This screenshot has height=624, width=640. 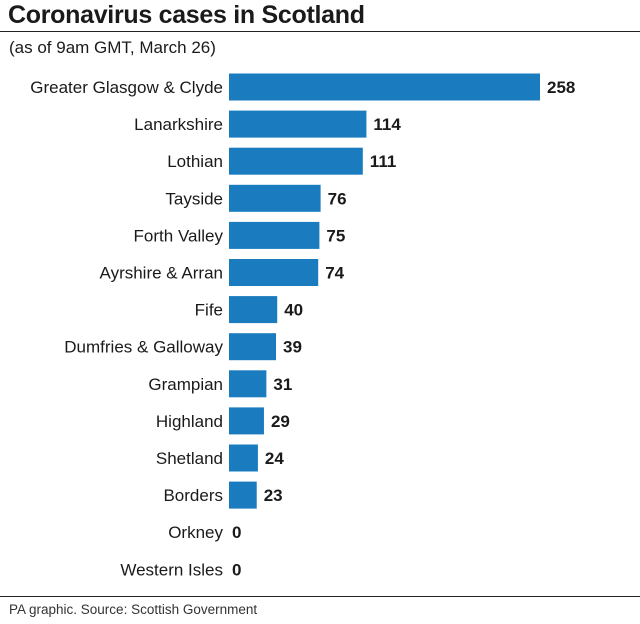 What do you see at coordinates (193, 495) in the screenshot?
I see `category-label-borders: Borders` at bounding box center [193, 495].